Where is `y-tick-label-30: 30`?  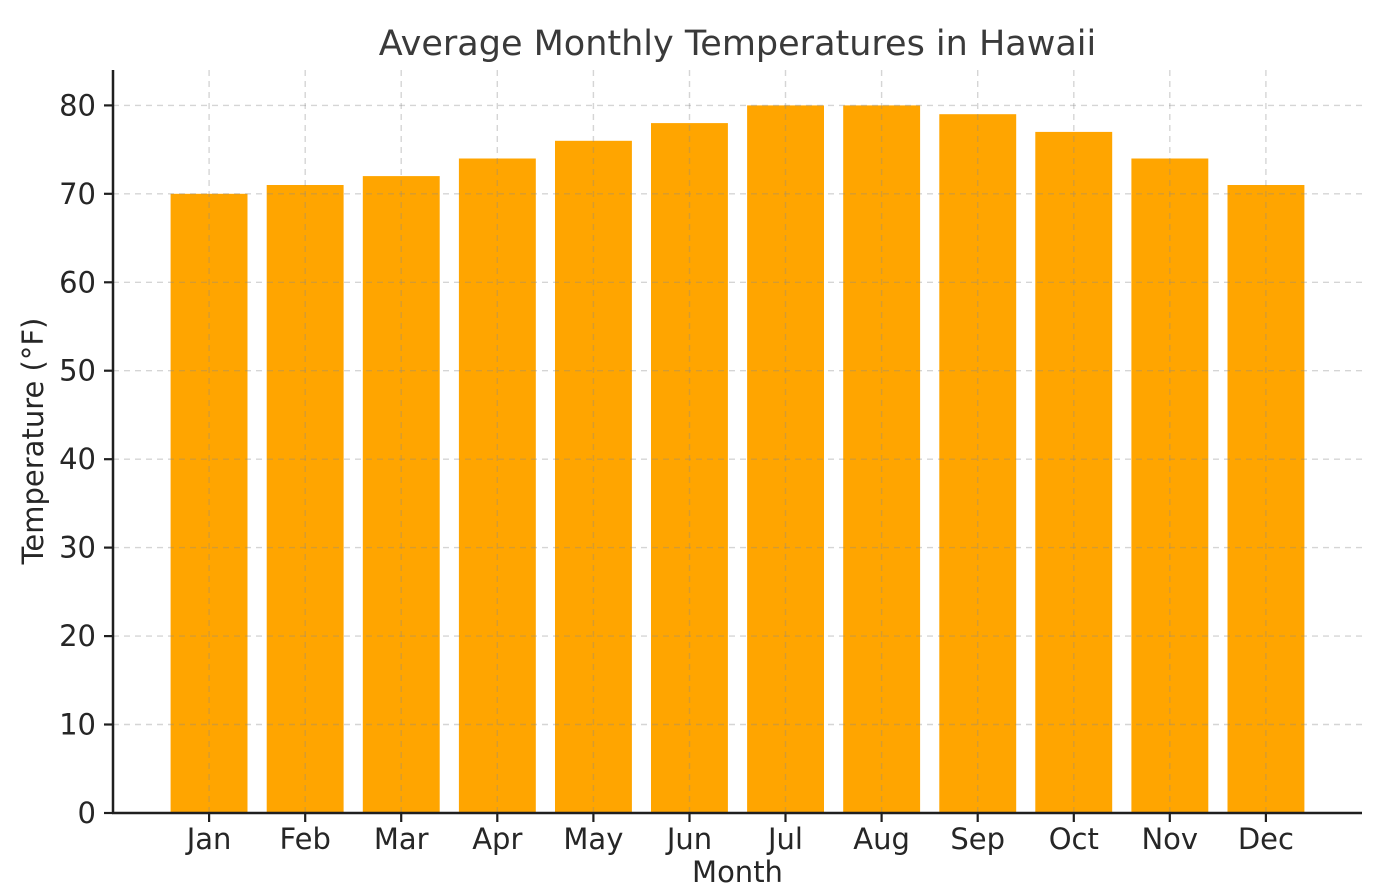 y-tick-label-30: 30 is located at coordinates (77, 548).